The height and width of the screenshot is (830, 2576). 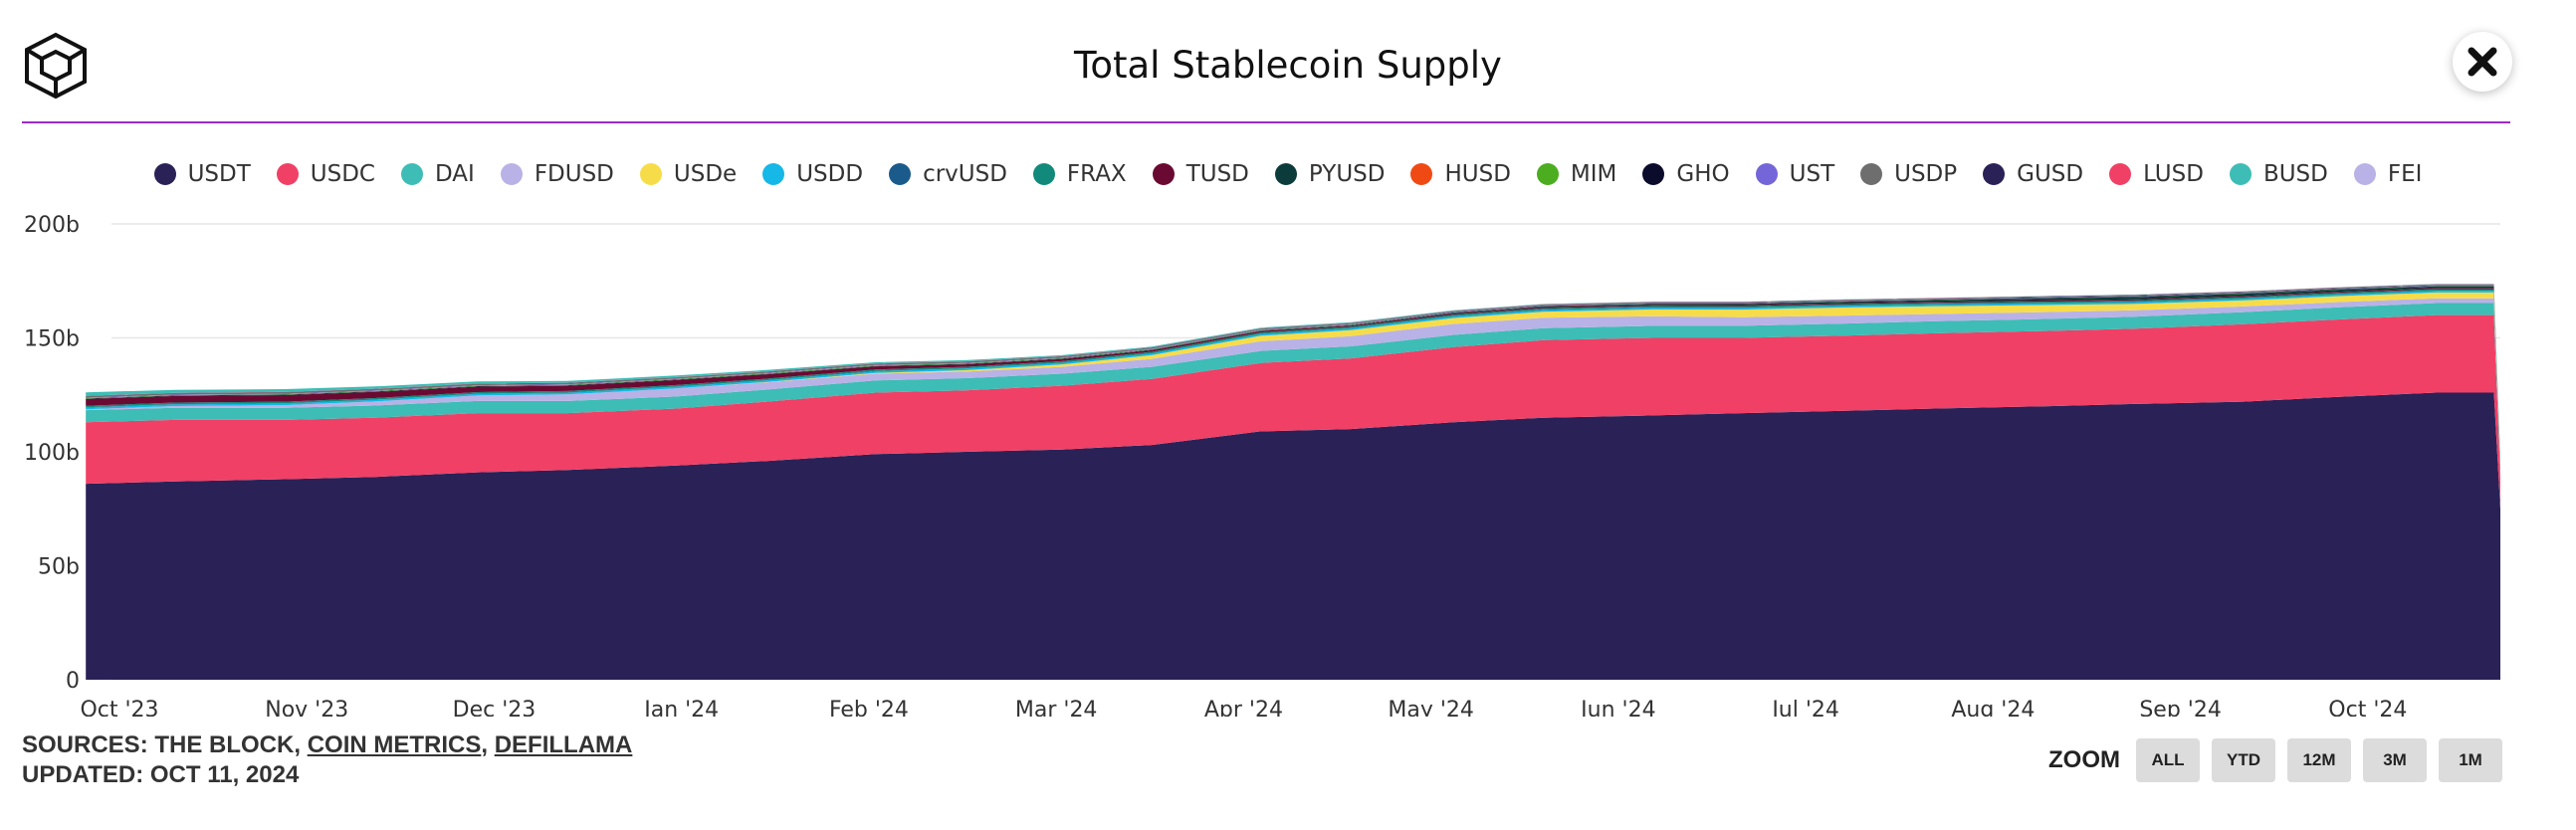 What do you see at coordinates (1347, 174) in the screenshot?
I see `legend-label: PYUSD` at bounding box center [1347, 174].